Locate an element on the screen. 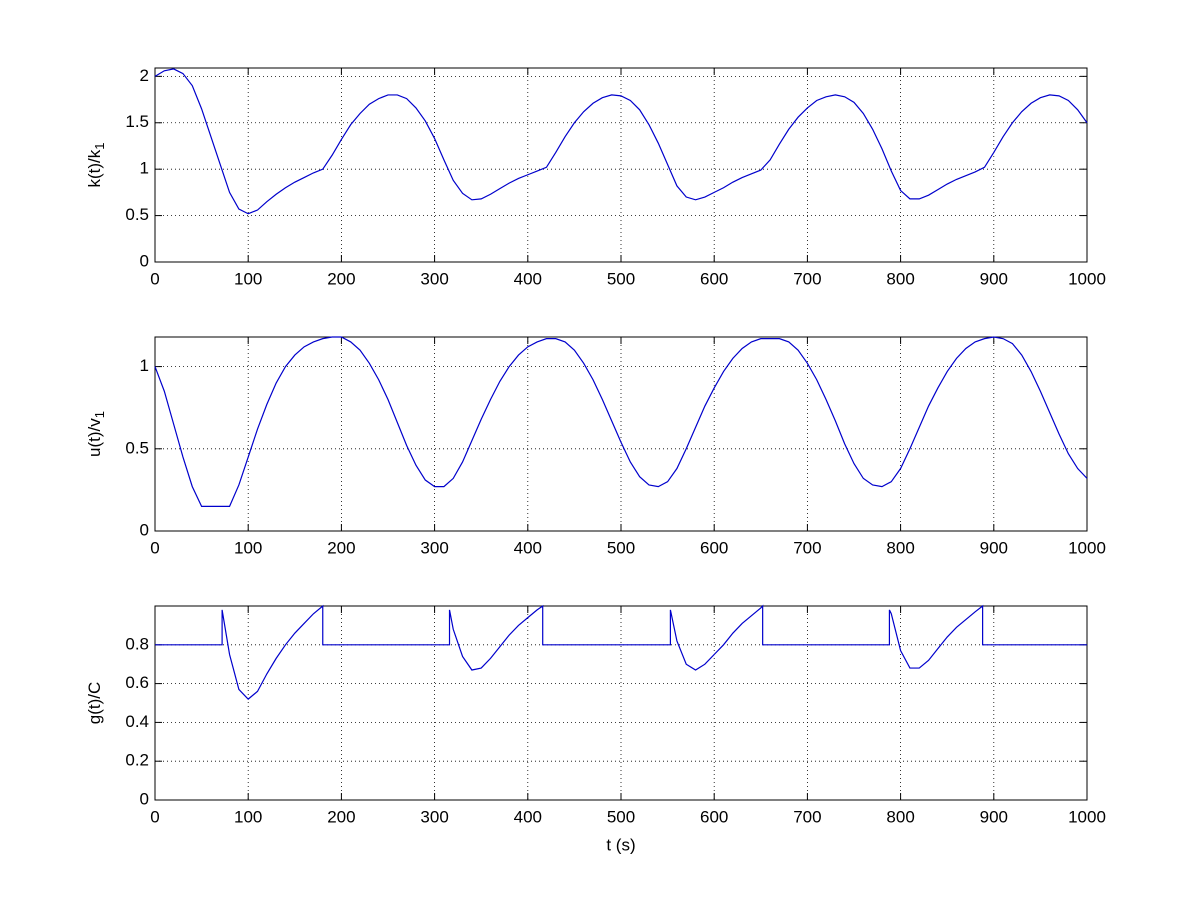  y-axis-label: u(t)/v1 is located at coordinates (96, 434).